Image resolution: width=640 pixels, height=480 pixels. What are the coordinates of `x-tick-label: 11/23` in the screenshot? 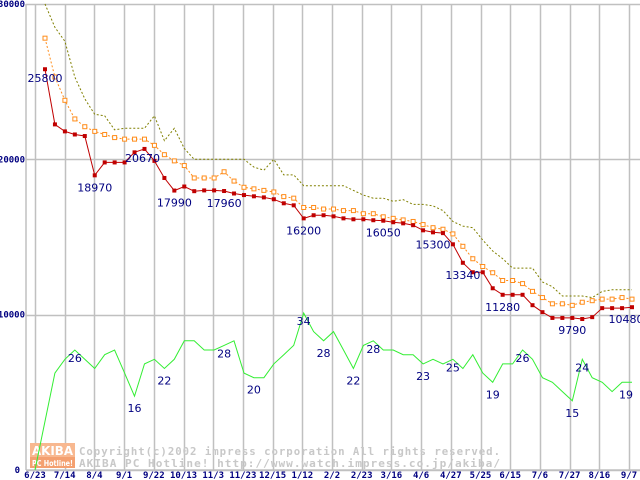 It's located at (242, 475).